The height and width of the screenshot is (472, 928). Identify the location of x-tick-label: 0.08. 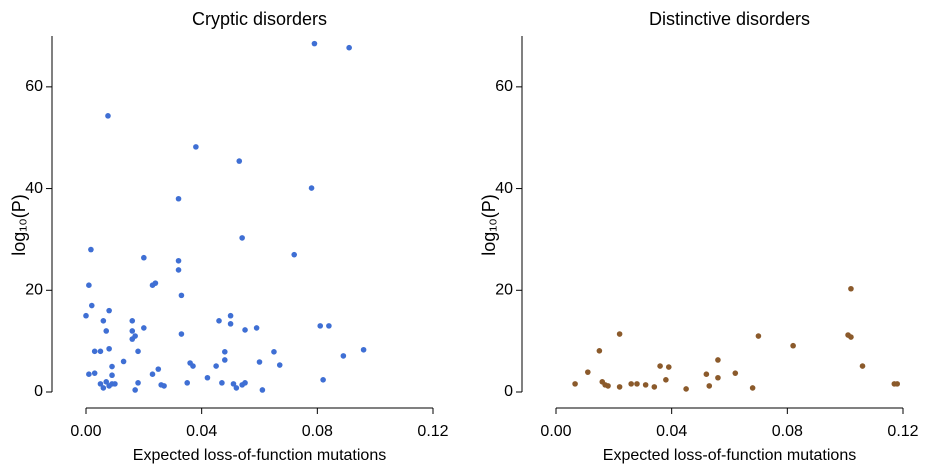
(787, 431).